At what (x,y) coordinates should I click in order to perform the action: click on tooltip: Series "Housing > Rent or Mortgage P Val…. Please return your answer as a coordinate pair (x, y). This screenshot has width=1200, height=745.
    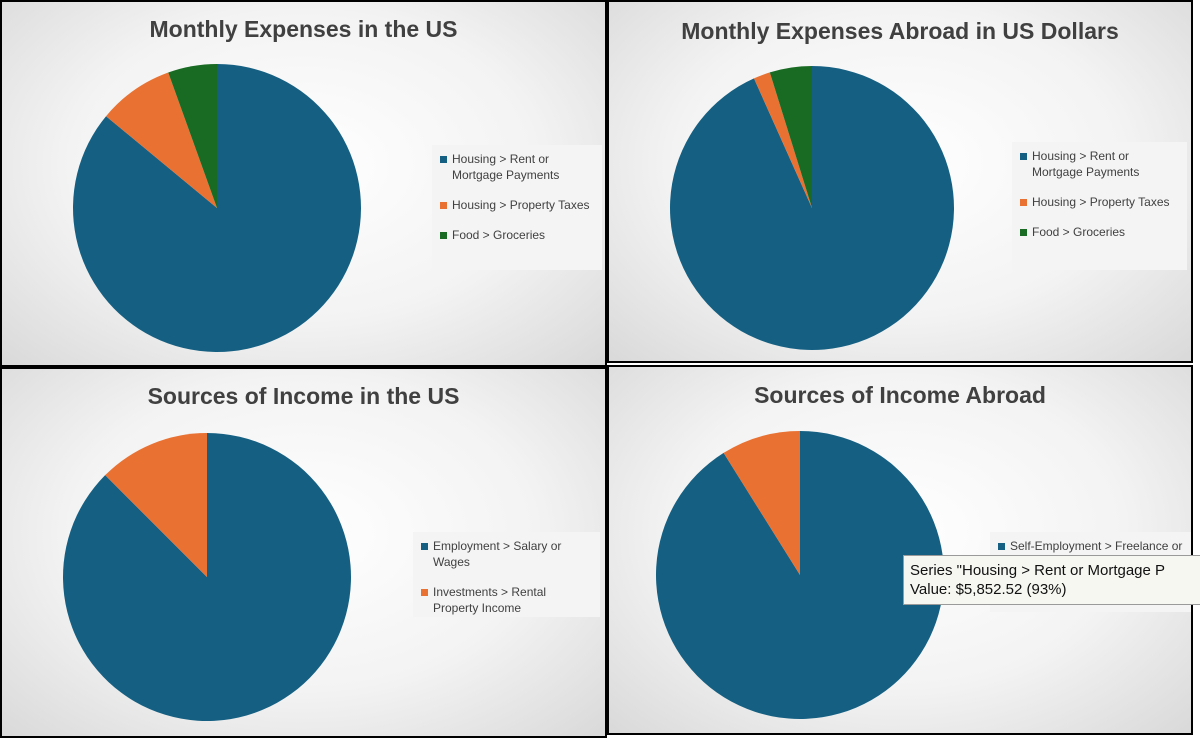
    Looking at the image, I should click on (1051, 580).